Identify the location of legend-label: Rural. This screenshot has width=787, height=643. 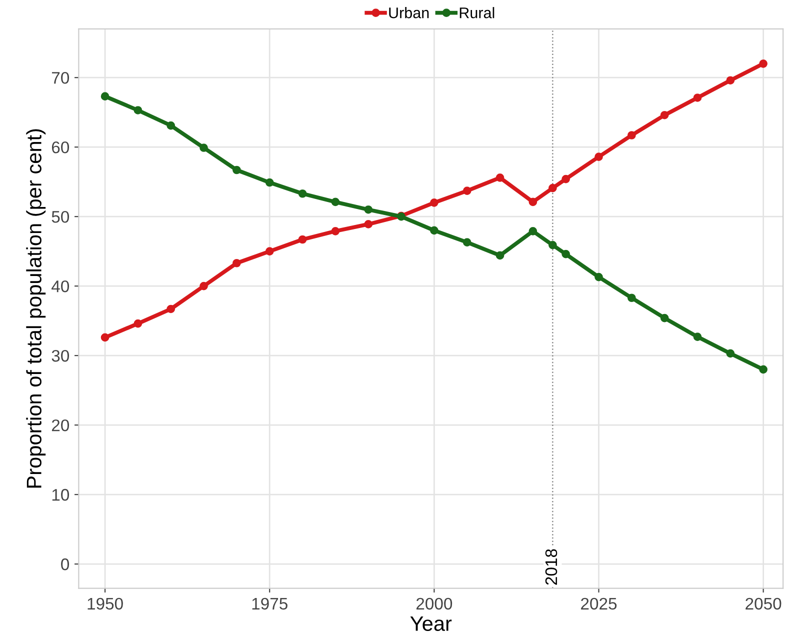
(477, 12).